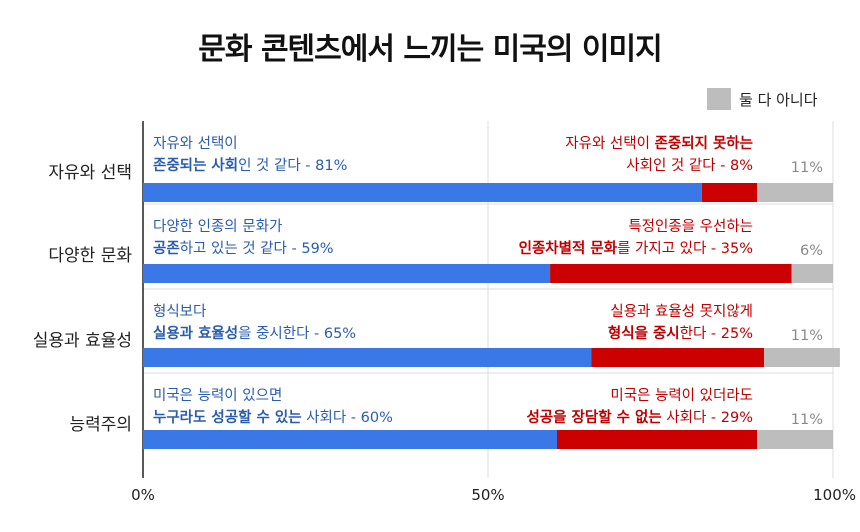 This screenshot has width=860, height=532. What do you see at coordinates (681, 311) in the screenshot?
I see `negative-annotation-line1: 실용과 효율성 못지않게` at bounding box center [681, 311].